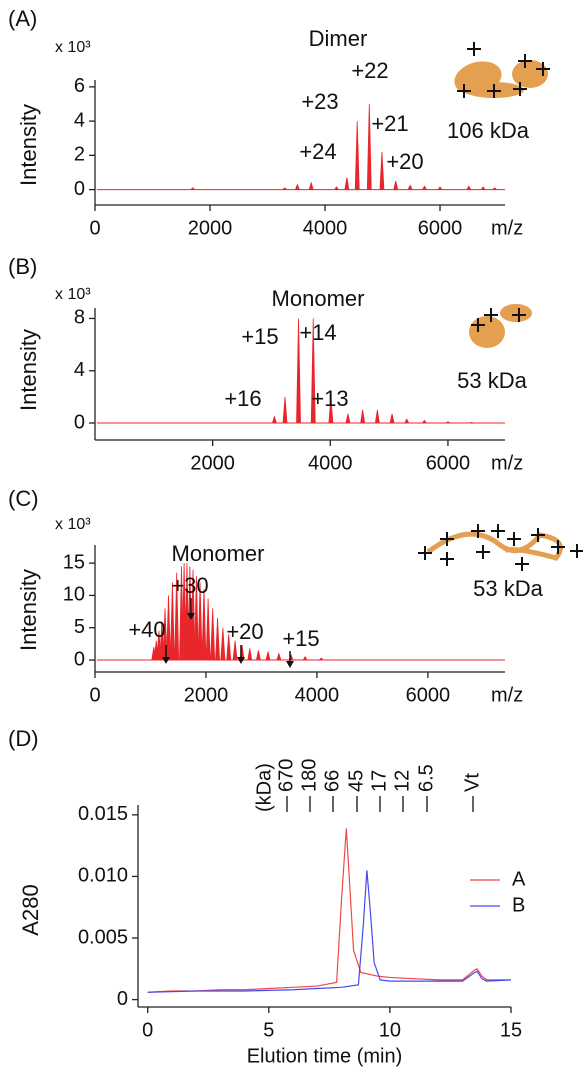  I want to click on y-tick-label: 5, so click(79, 627).